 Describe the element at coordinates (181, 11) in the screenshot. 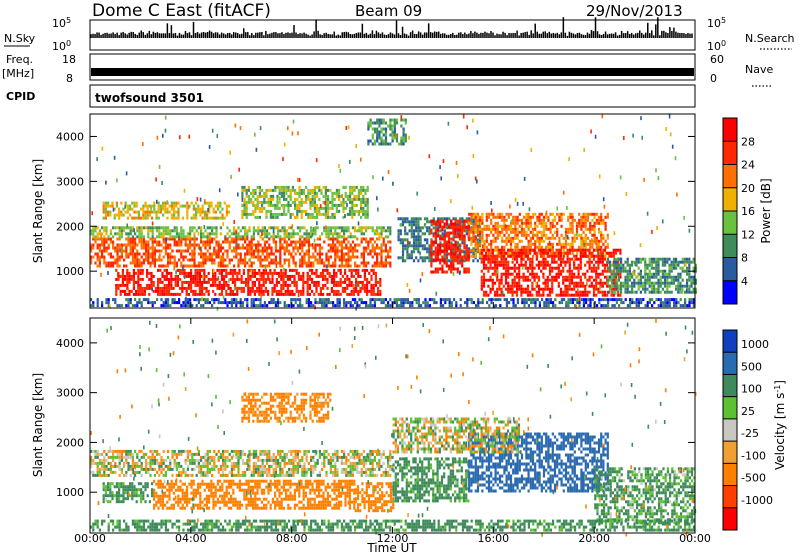

I see `station-title: Dome C East (fitACF)` at that location.